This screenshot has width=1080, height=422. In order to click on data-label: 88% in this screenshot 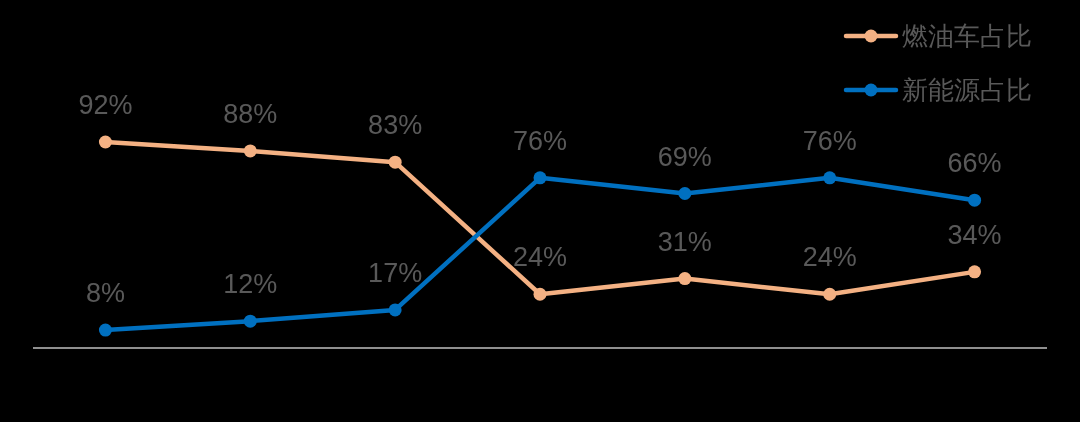, I will do `click(250, 113)`.